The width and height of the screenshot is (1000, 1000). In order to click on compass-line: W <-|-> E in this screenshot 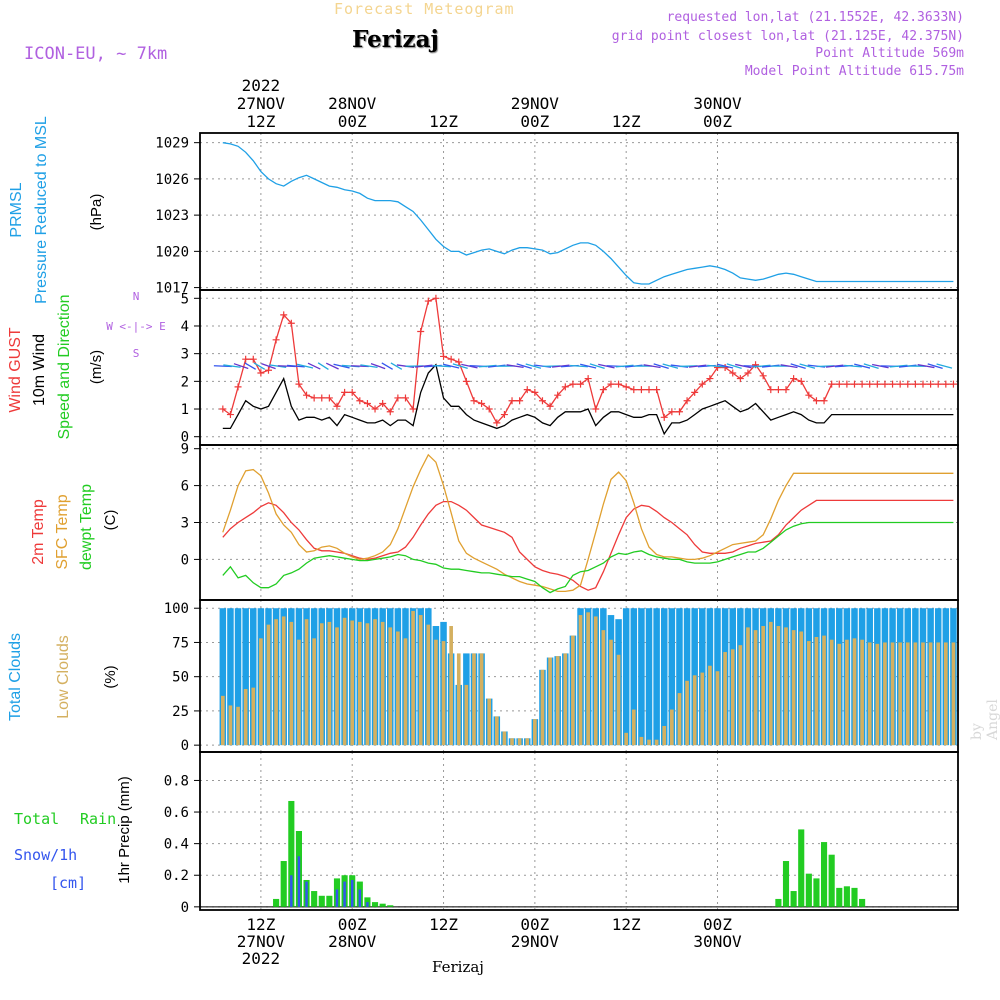, I will do `click(136, 326)`.